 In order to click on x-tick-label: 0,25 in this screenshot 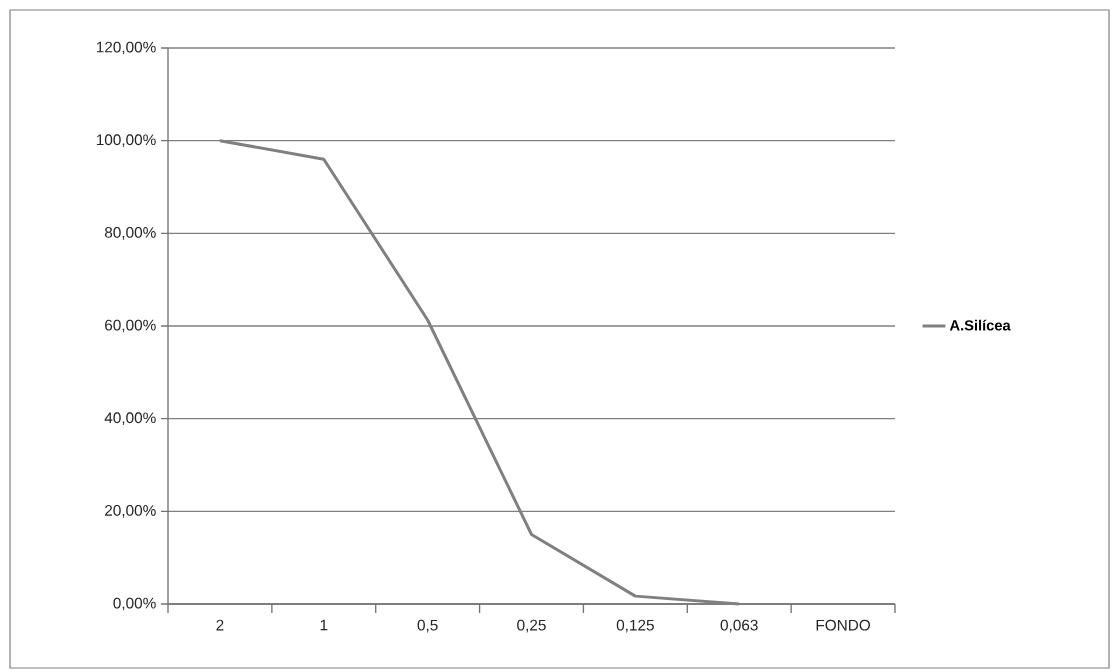, I will do `click(531, 626)`.